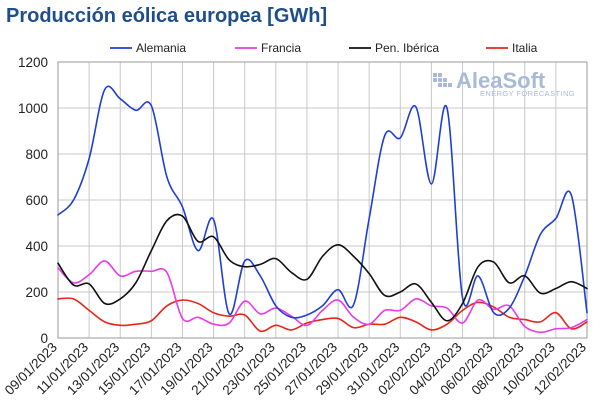 The height and width of the screenshot is (418, 600). I want to click on legend-label-alemania: Alemania, so click(161, 48).